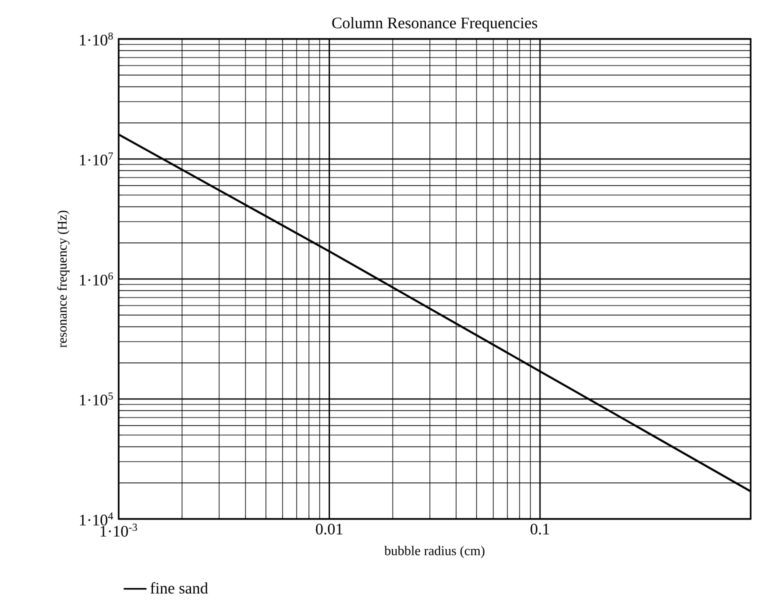  Describe the element at coordinates (179, 588) in the screenshot. I see `legend-label: fine sand` at that location.